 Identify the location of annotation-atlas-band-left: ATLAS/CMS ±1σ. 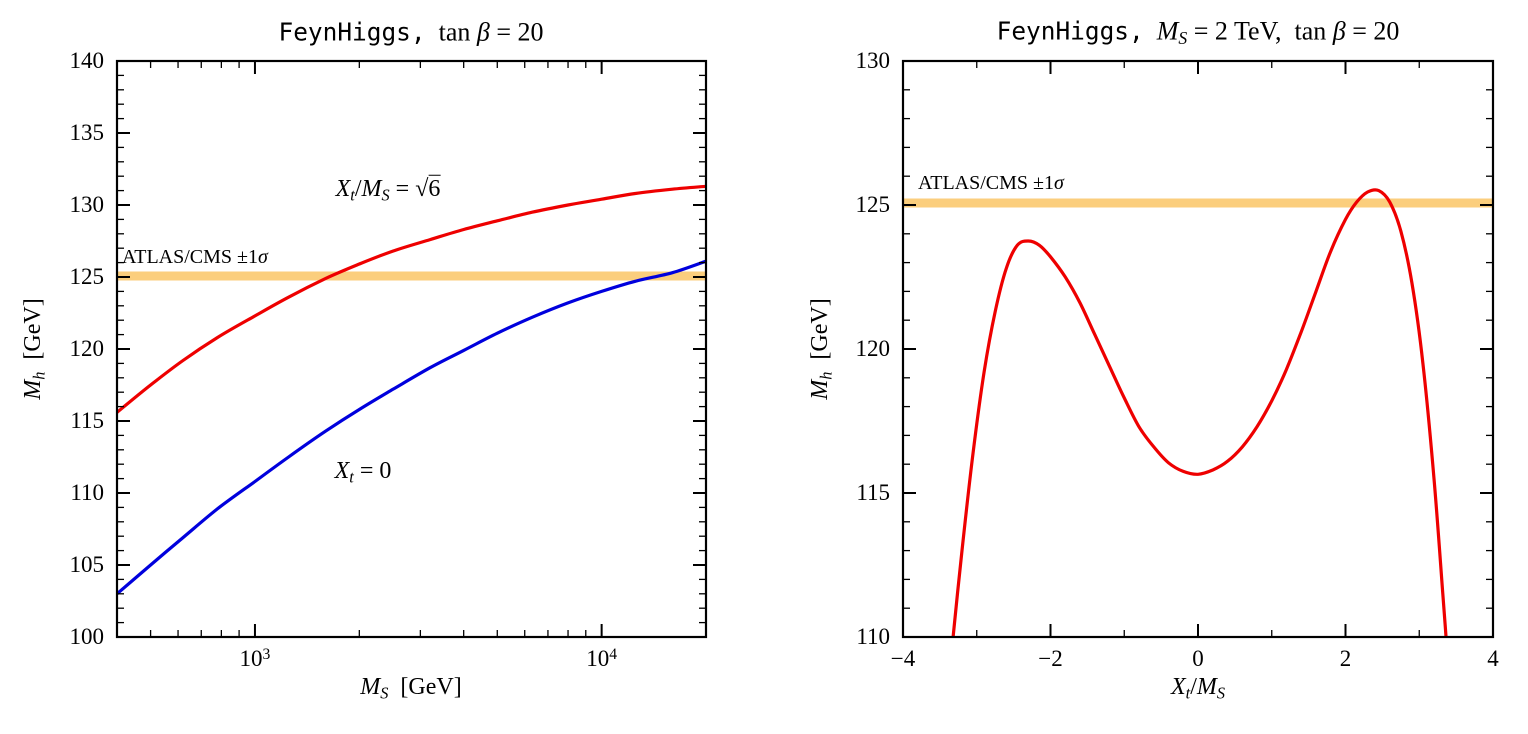
(195, 257).